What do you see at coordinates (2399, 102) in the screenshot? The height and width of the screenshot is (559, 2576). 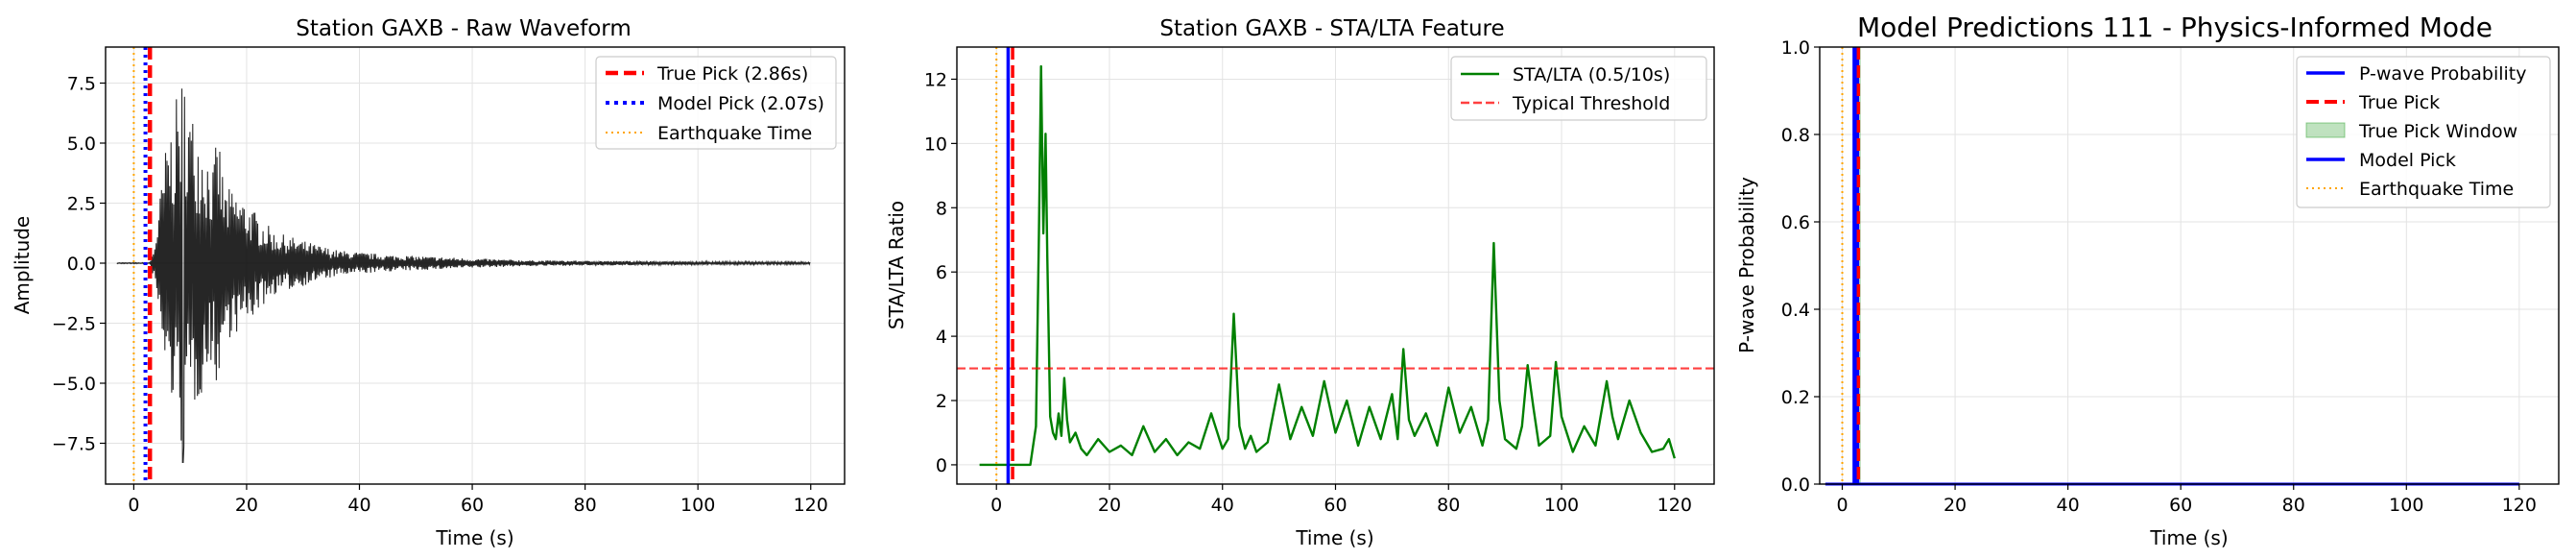 I see `legend-label: True Pick` at bounding box center [2399, 102].